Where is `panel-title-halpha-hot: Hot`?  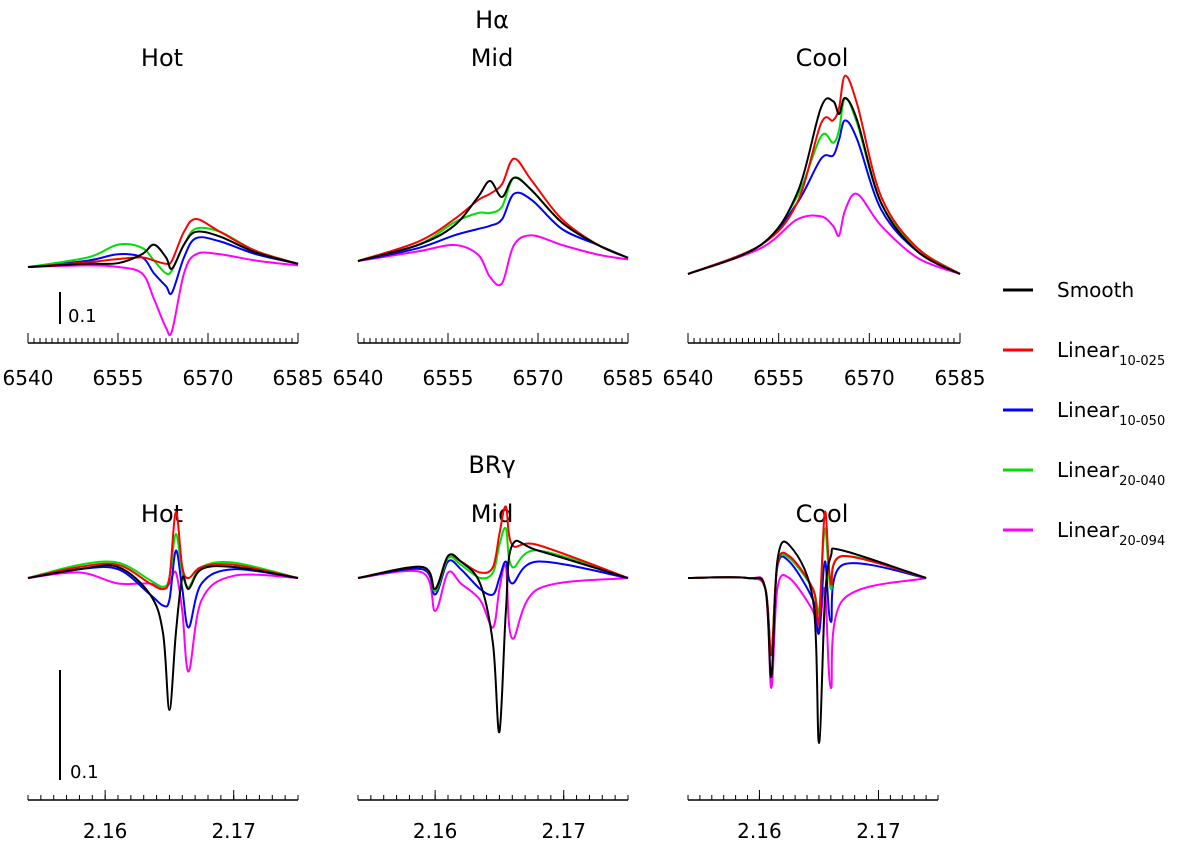
panel-title-halpha-hot: Hot is located at coordinates (162, 58).